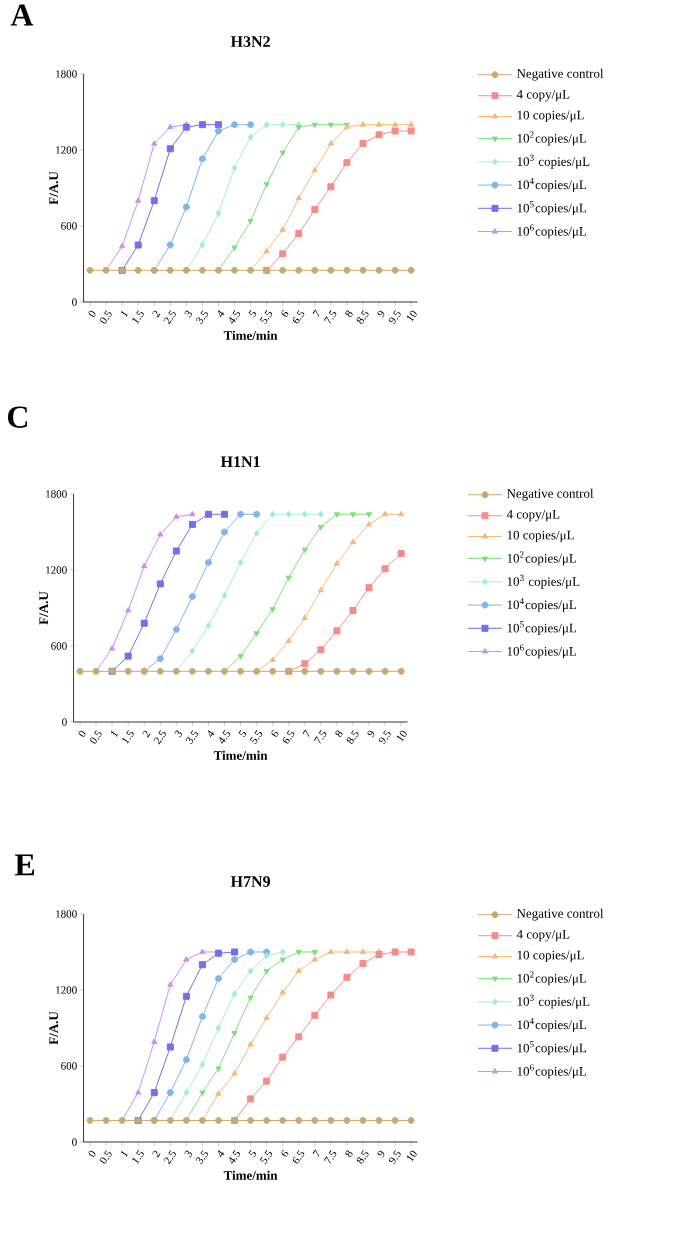 This screenshot has width=678, height=1246. Describe the element at coordinates (240, 461) in the screenshot. I see `chart-title: H1N1` at that location.